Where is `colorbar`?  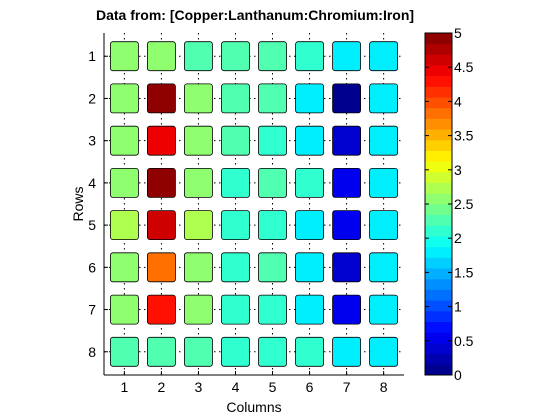
colorbar is located at coordinates (438, 204).